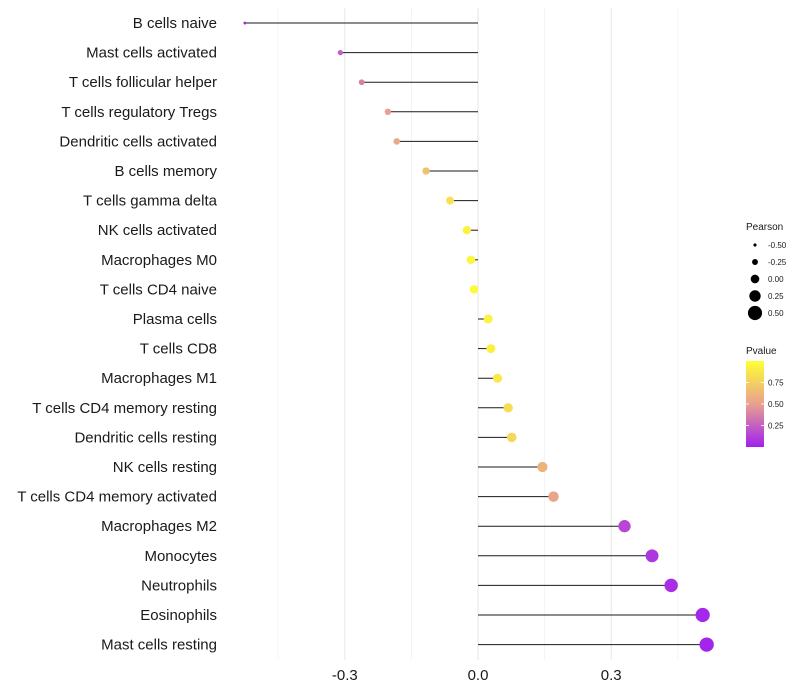 The height and width of the screenshot is (700, 800). What do you see at coordinates (776, 383) in the screenshot?
I see `pvalue-legend-label: 0.75` at bounding box center [776, 383].